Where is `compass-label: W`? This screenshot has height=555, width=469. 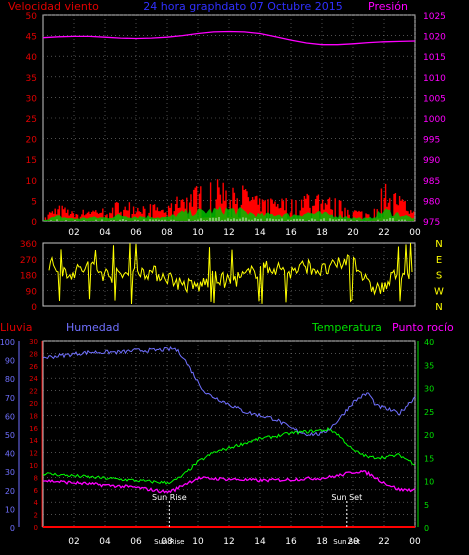 compass-label: W is located at coordinates (439, 291).